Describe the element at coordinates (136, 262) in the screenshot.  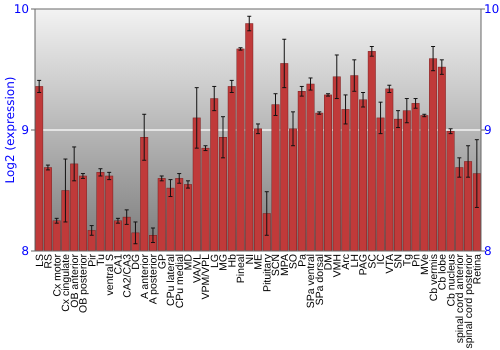
I see `x-tick-label: DG` at that location.